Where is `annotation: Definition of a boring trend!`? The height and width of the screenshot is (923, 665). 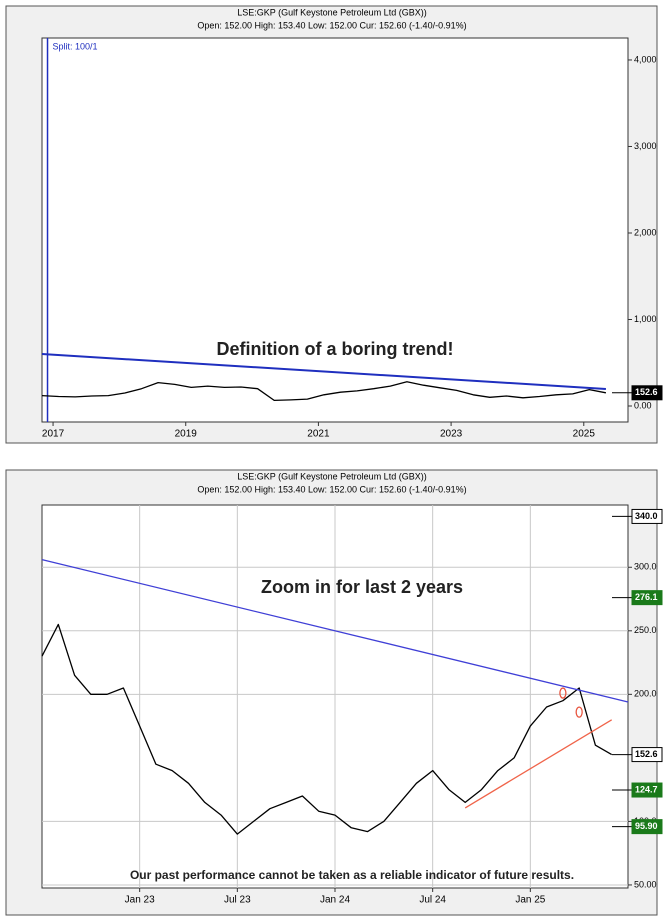 annotation: Definition of a boring trend! is located at coordinates (335, 349).